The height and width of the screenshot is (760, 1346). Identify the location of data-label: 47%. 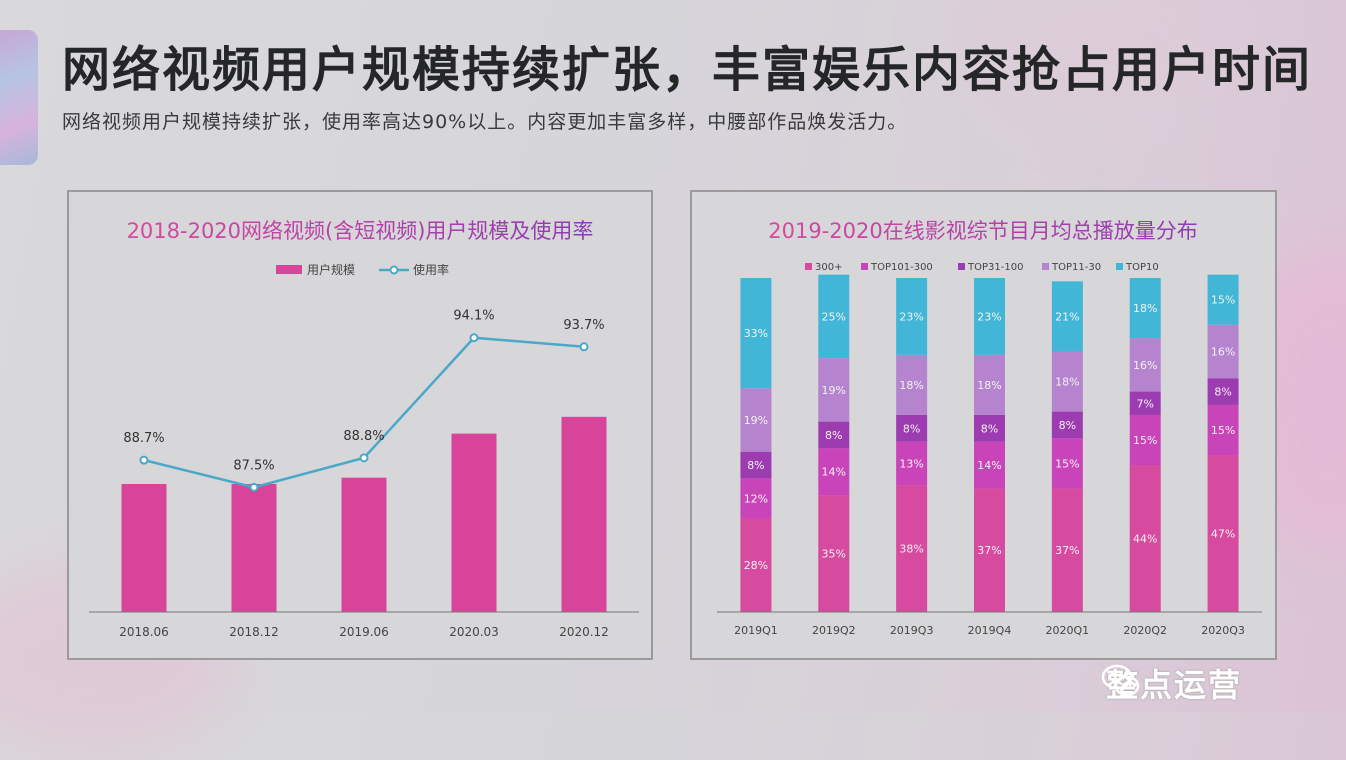
(1223, 534).